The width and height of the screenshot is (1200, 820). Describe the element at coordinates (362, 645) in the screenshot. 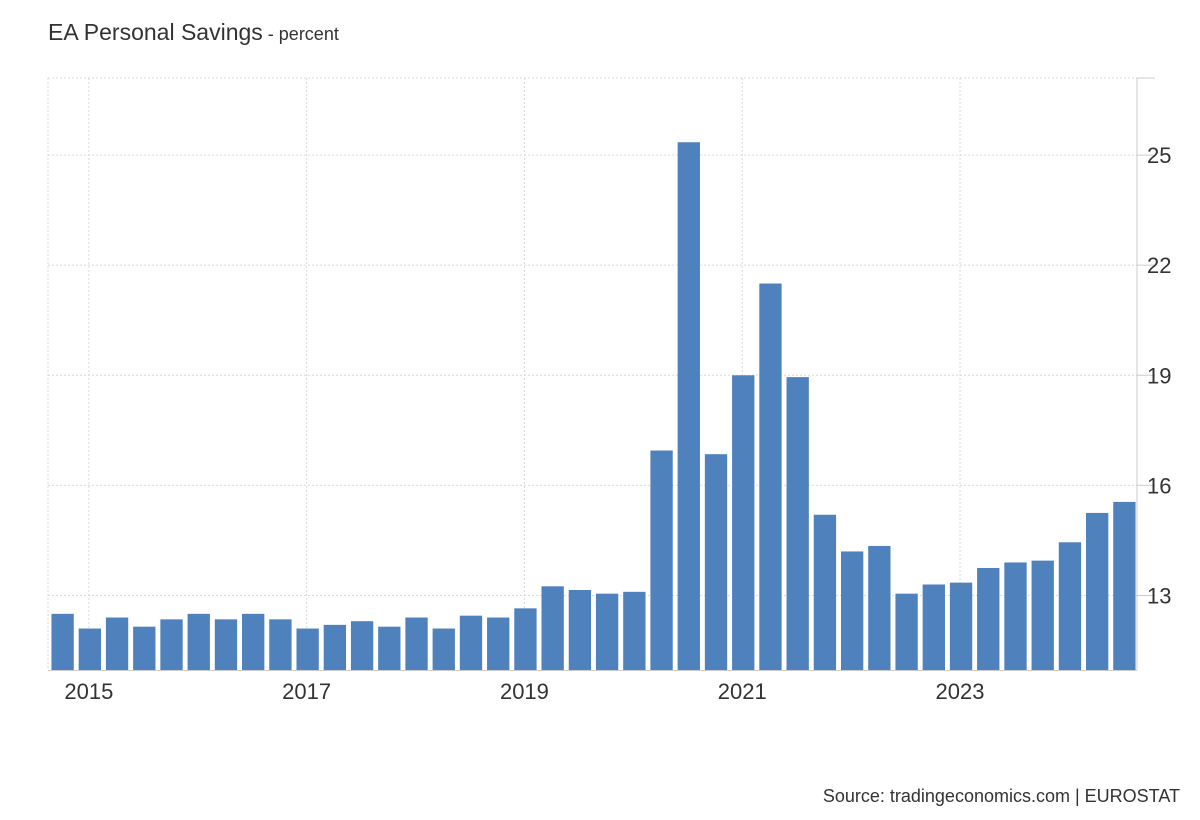

I see `bar: 2017 Q2: 12.3` at that location.